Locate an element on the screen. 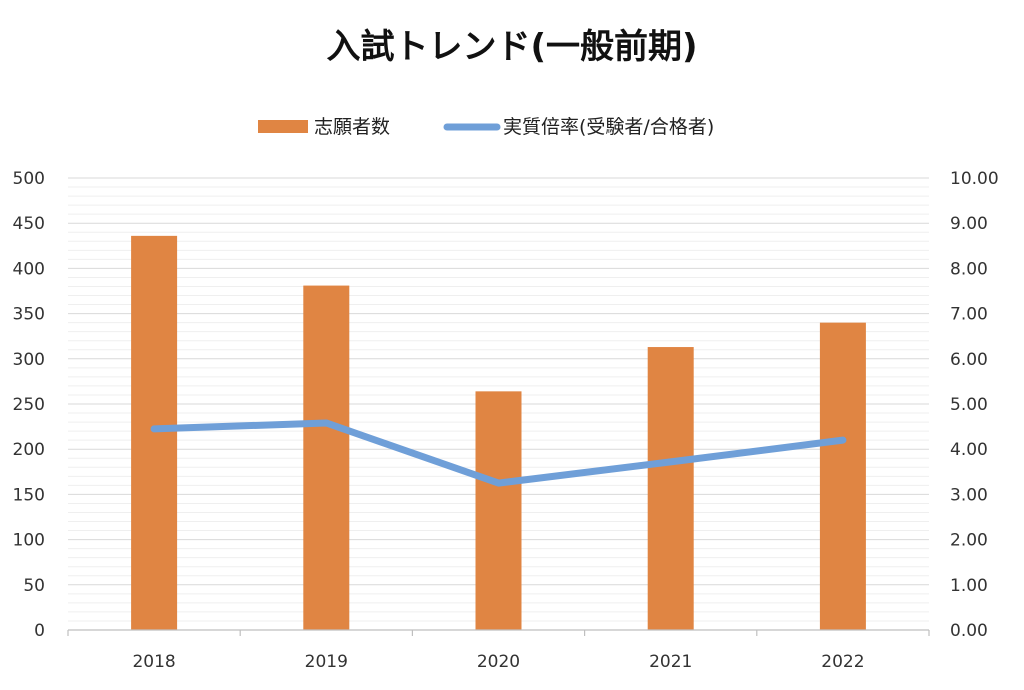 This screenshot has width=1024, height=690. right-tick-label: 1.00 is located at coordinates (969, 586).